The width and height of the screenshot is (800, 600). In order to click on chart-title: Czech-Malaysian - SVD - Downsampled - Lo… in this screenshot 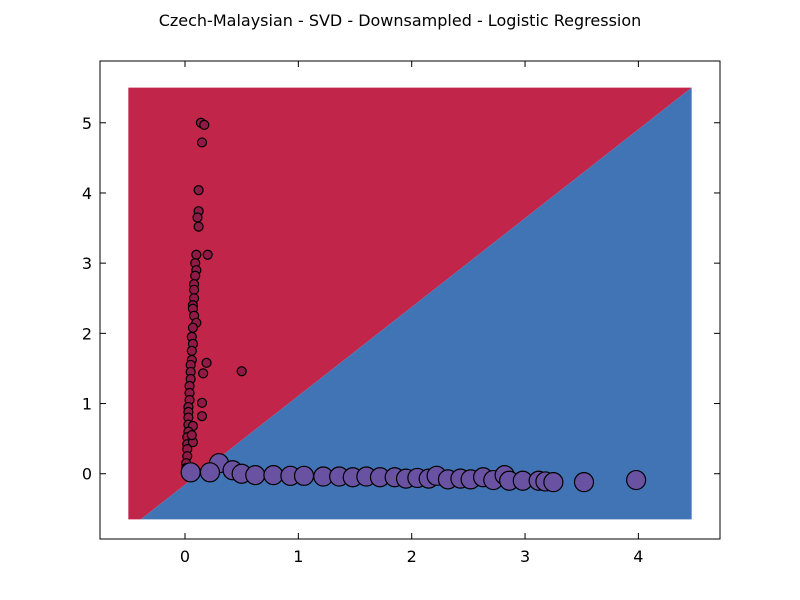, I will do `click(400, 20)`.